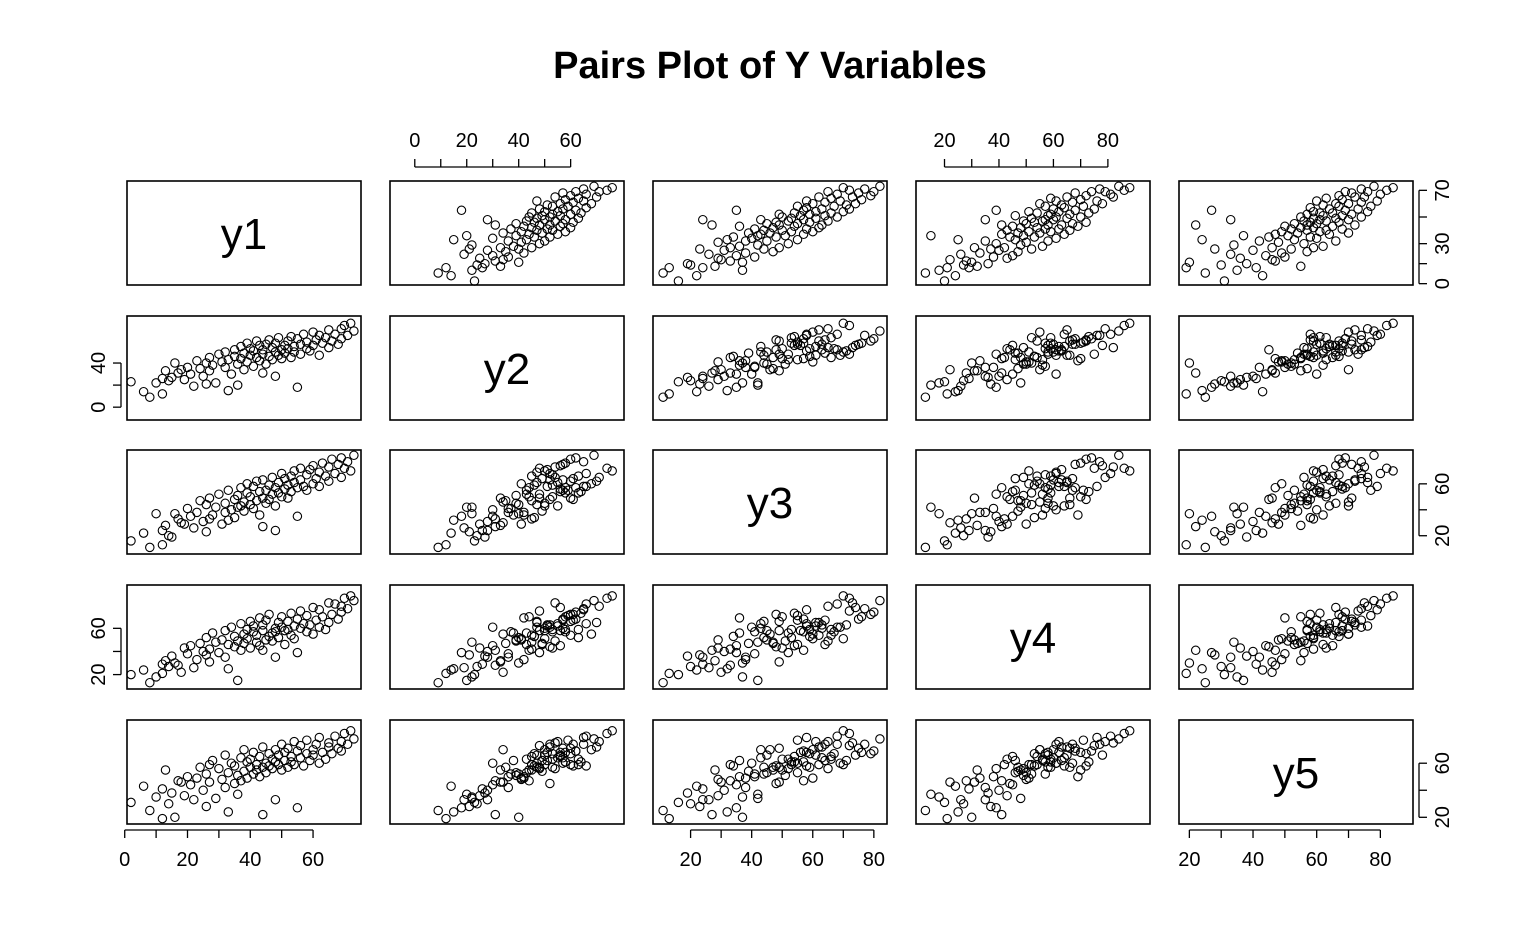  What do you see at coordinates (690, 860) in the screenshot?
I see `tick-label: 20` at bounding box center [690, 860].